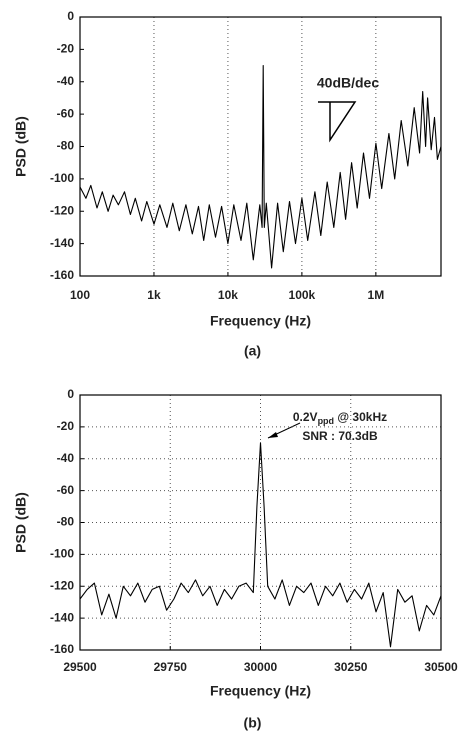  Describe the element at coordinates (337, 122) in the screenshot. I see `slope-triangle` at that location.